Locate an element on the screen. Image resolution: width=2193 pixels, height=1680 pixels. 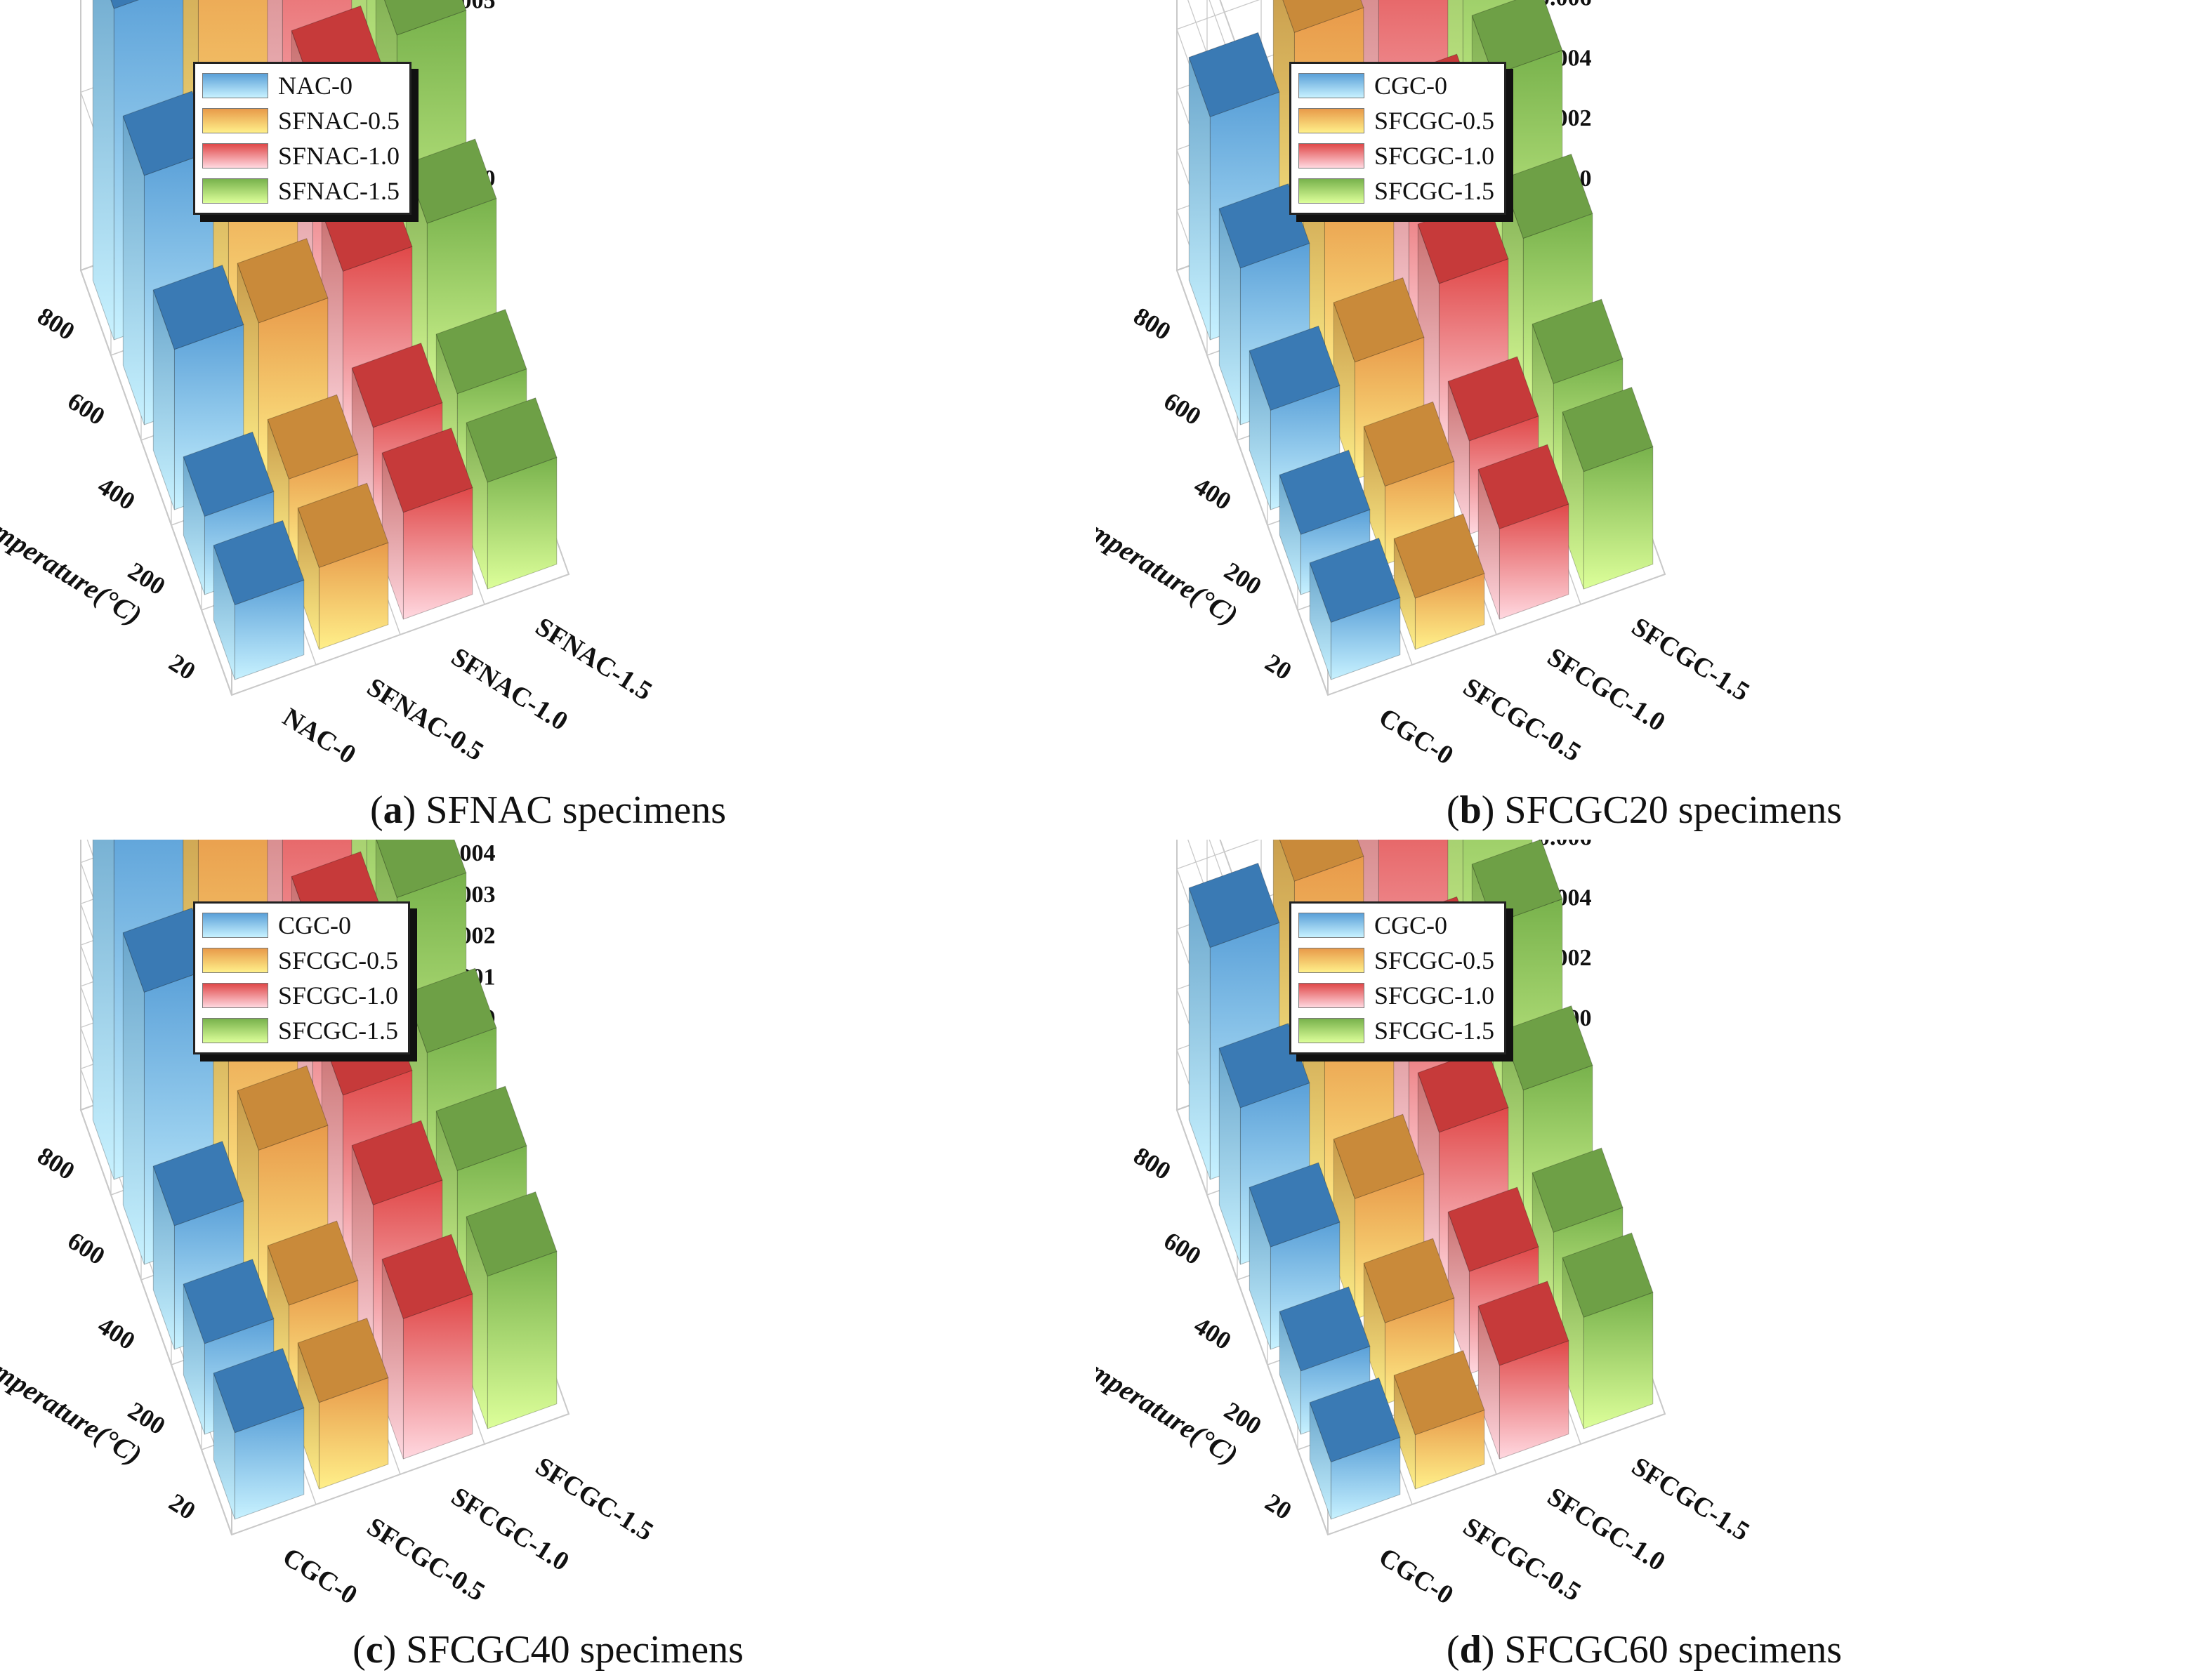
legend-item: SFNAC-1.0 is located at coordinates (301, 156).